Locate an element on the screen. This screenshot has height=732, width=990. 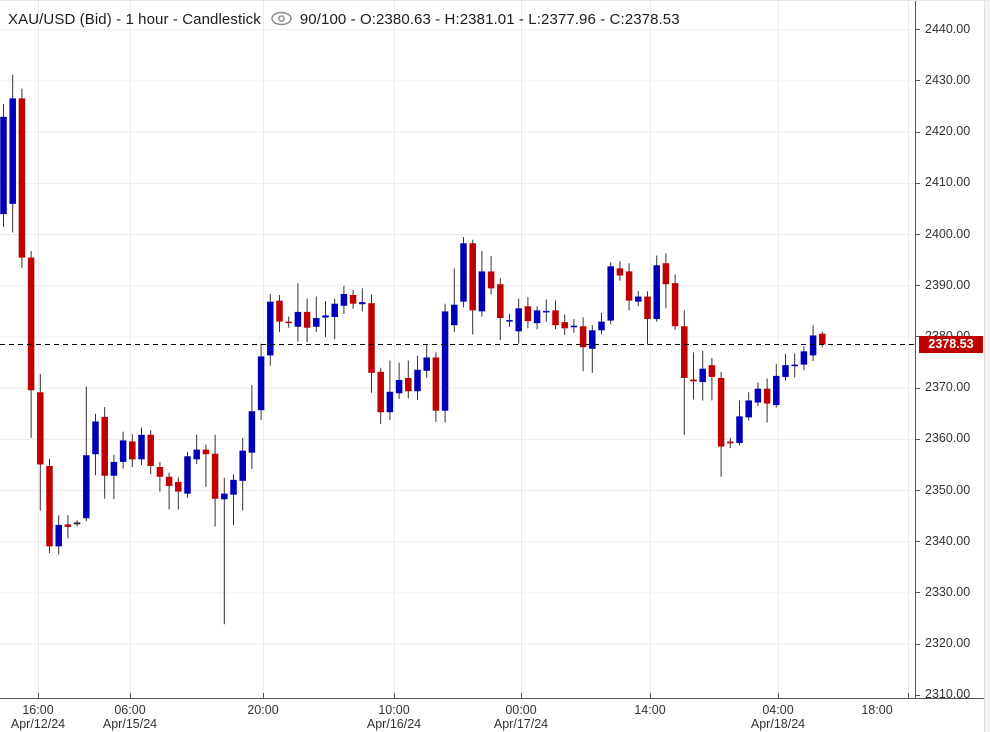
x-axis-date-label: Apr/16/24 is located at coordinates (394, 724).